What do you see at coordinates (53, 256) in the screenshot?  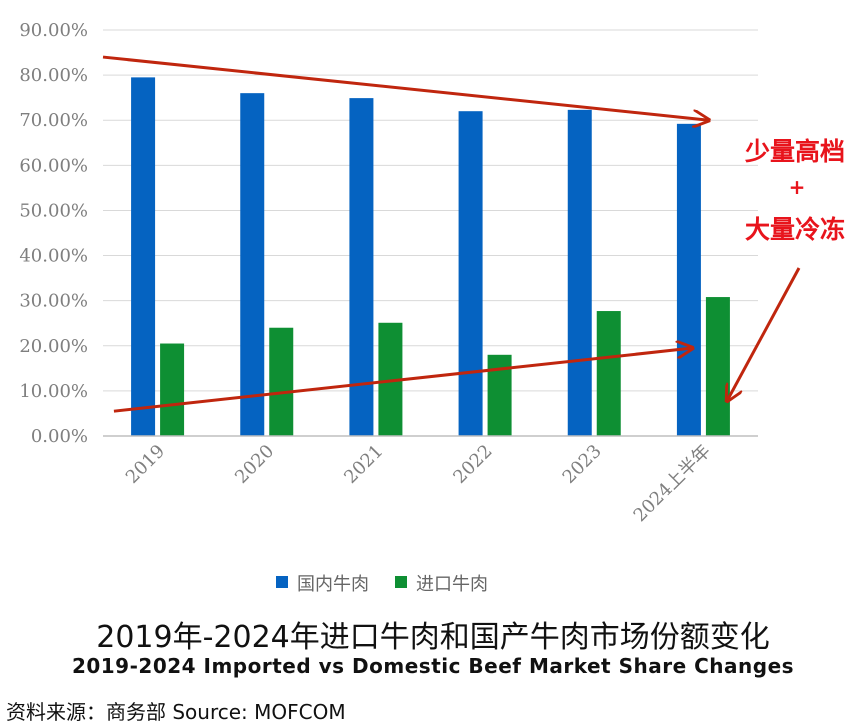 I see `y-tick-label: 40.00%` at bounding box center [53, 256].